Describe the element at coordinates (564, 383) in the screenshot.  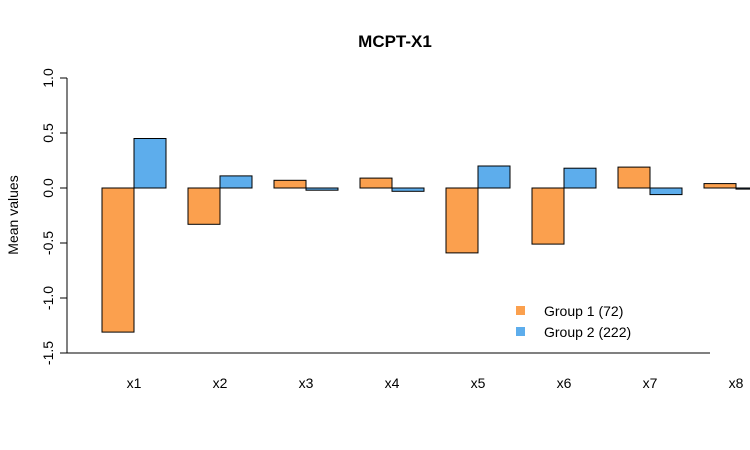
I see `x-tick-label-x6: x6` at that location.